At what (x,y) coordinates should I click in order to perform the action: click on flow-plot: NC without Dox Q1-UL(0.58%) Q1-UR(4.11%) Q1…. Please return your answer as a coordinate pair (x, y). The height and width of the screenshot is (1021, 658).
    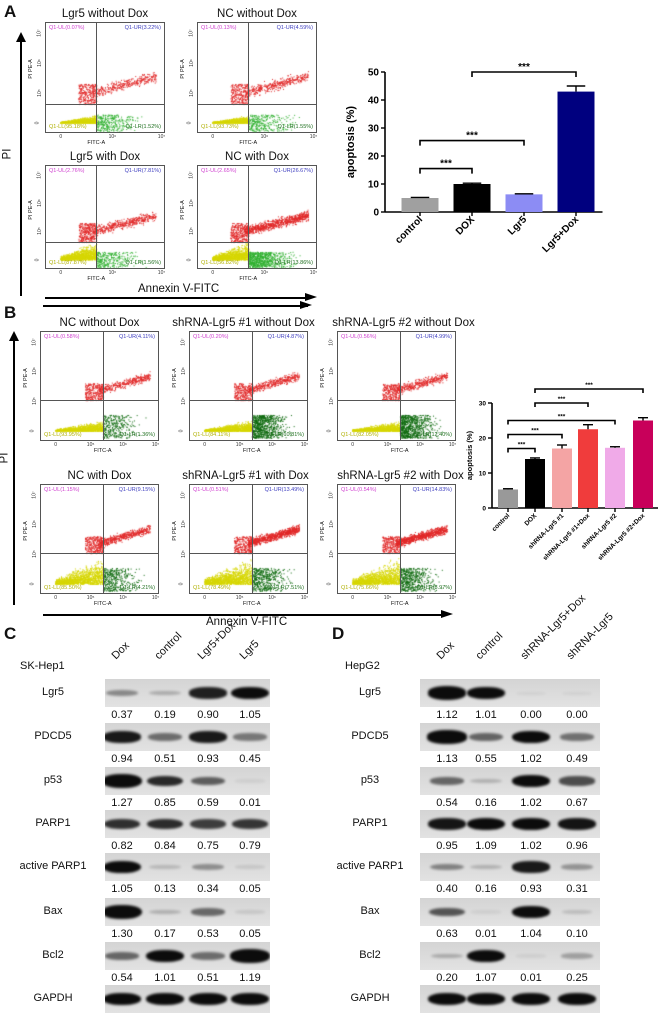
    Looking at the image, I should click on (91, 385).